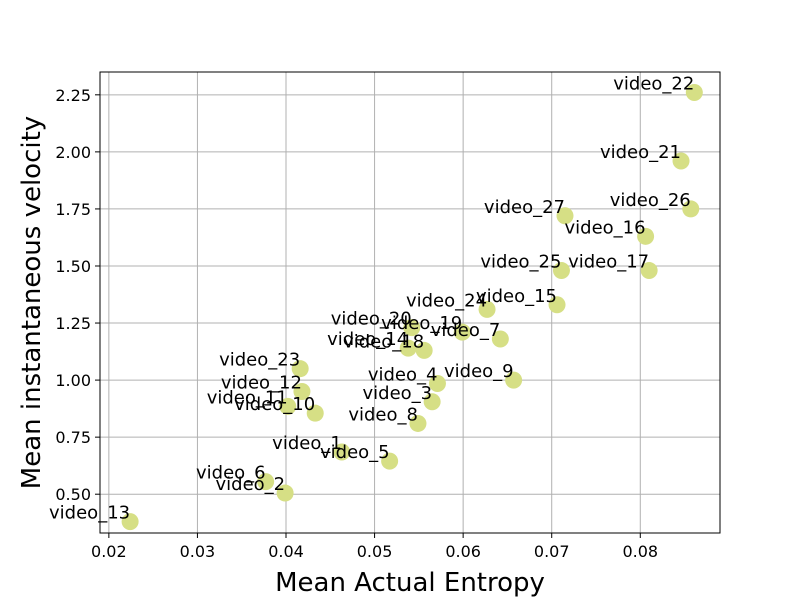  I want to click on point-label: video_9, so click(479, 371).